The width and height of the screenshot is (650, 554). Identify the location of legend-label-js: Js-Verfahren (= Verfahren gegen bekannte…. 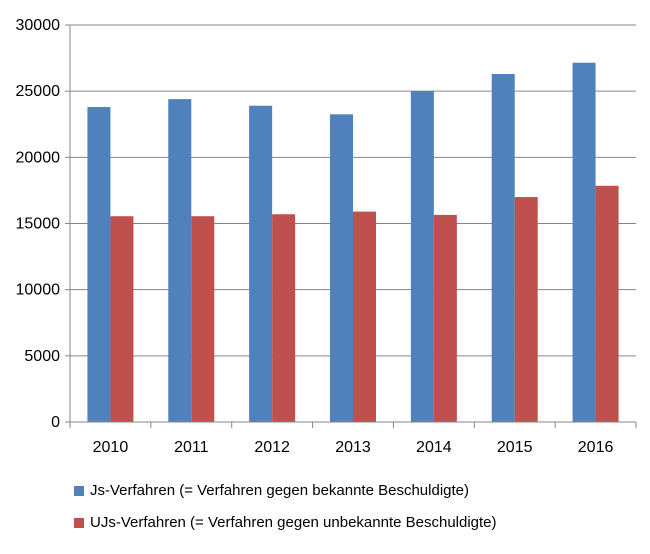
(279, 490).